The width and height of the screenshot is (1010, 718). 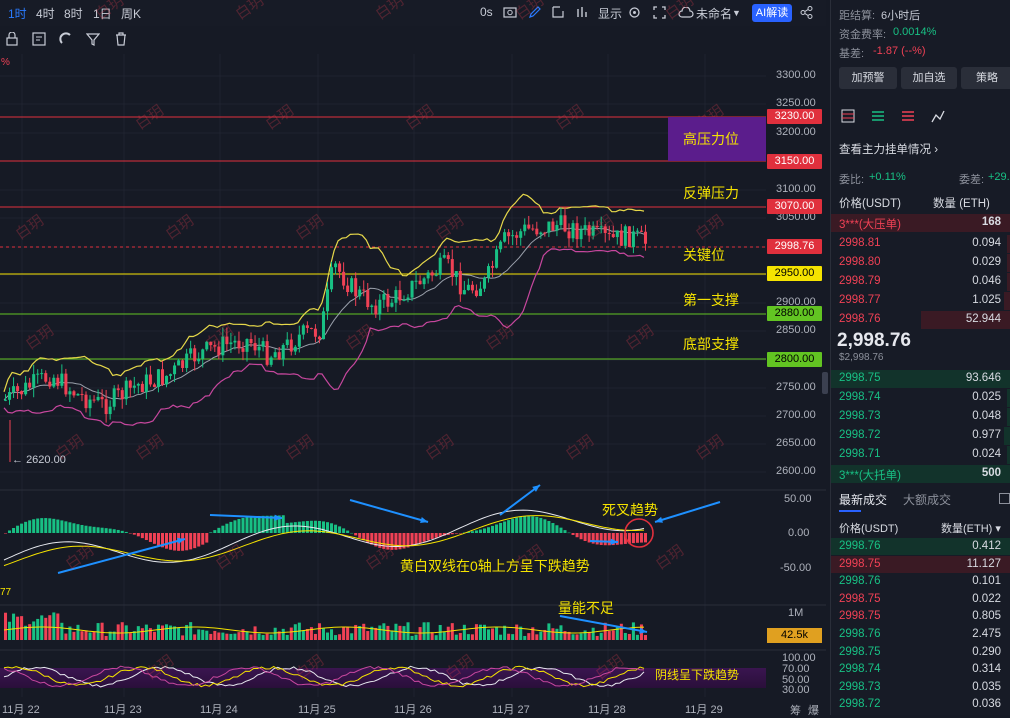 I want to click on add-watchlist-button: 加自选, so click(x=929, y=78).